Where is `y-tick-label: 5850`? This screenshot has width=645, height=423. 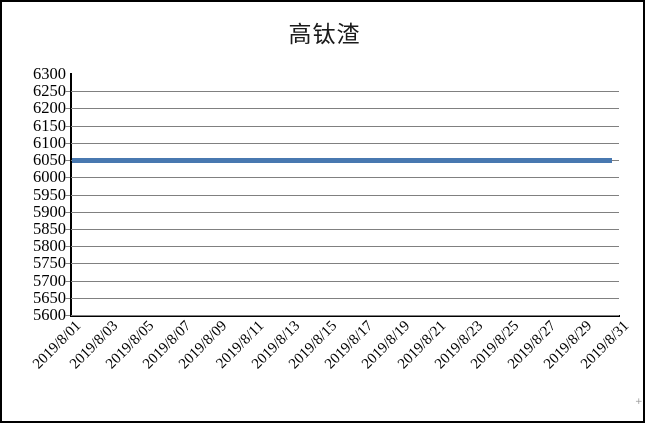 y-tick-label: 5850 is located at coordinates (49, 228).